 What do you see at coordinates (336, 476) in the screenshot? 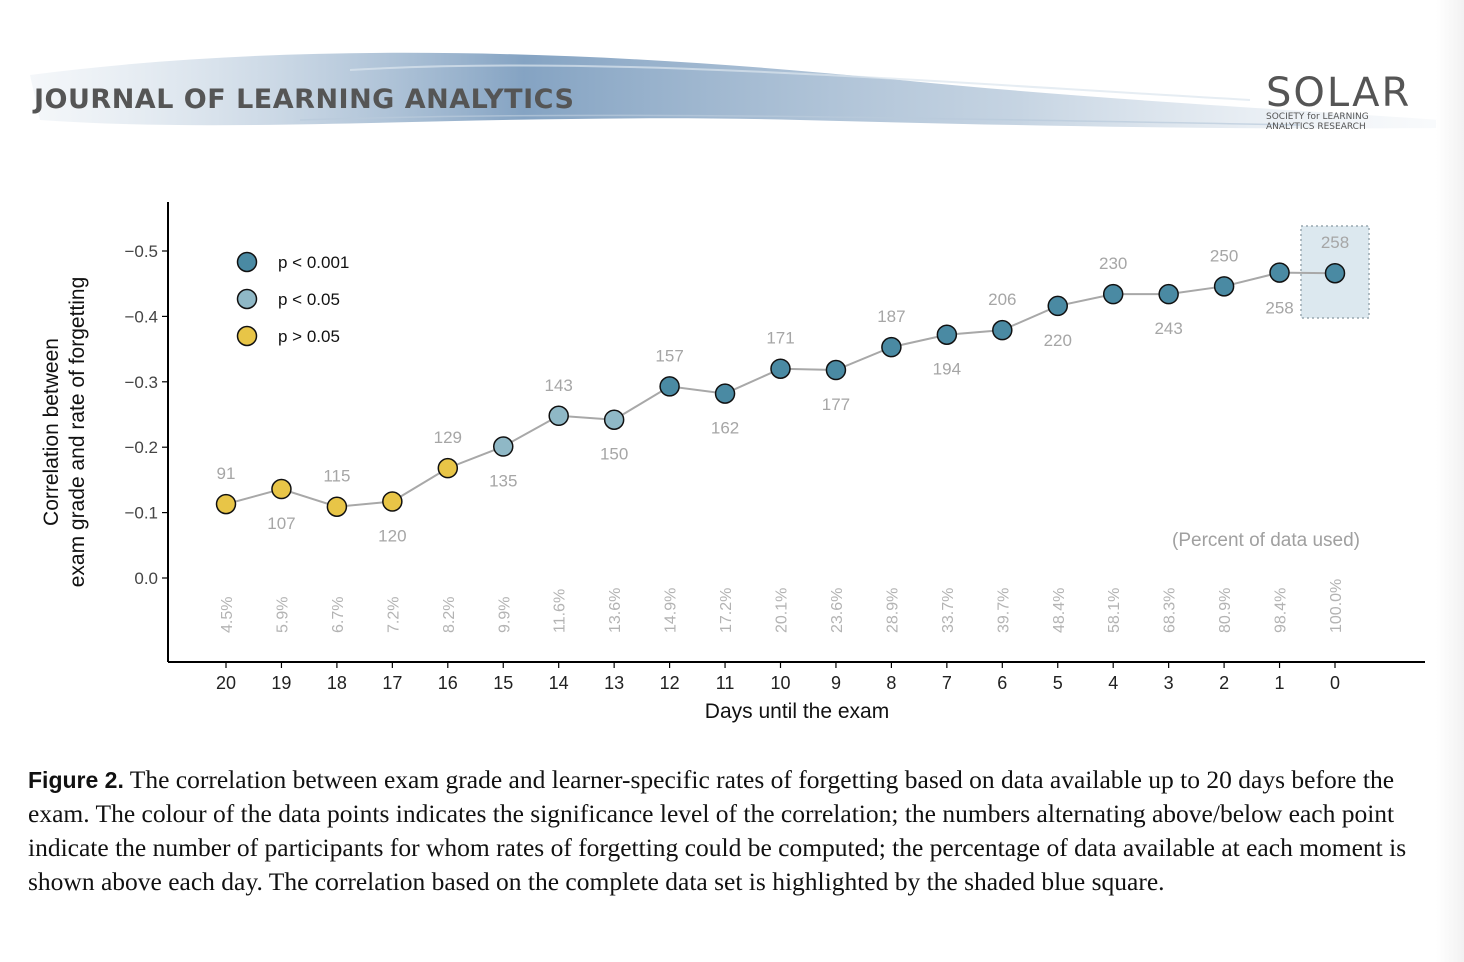
I see `participant-count-label: 115` at bounding box center [336, 476].